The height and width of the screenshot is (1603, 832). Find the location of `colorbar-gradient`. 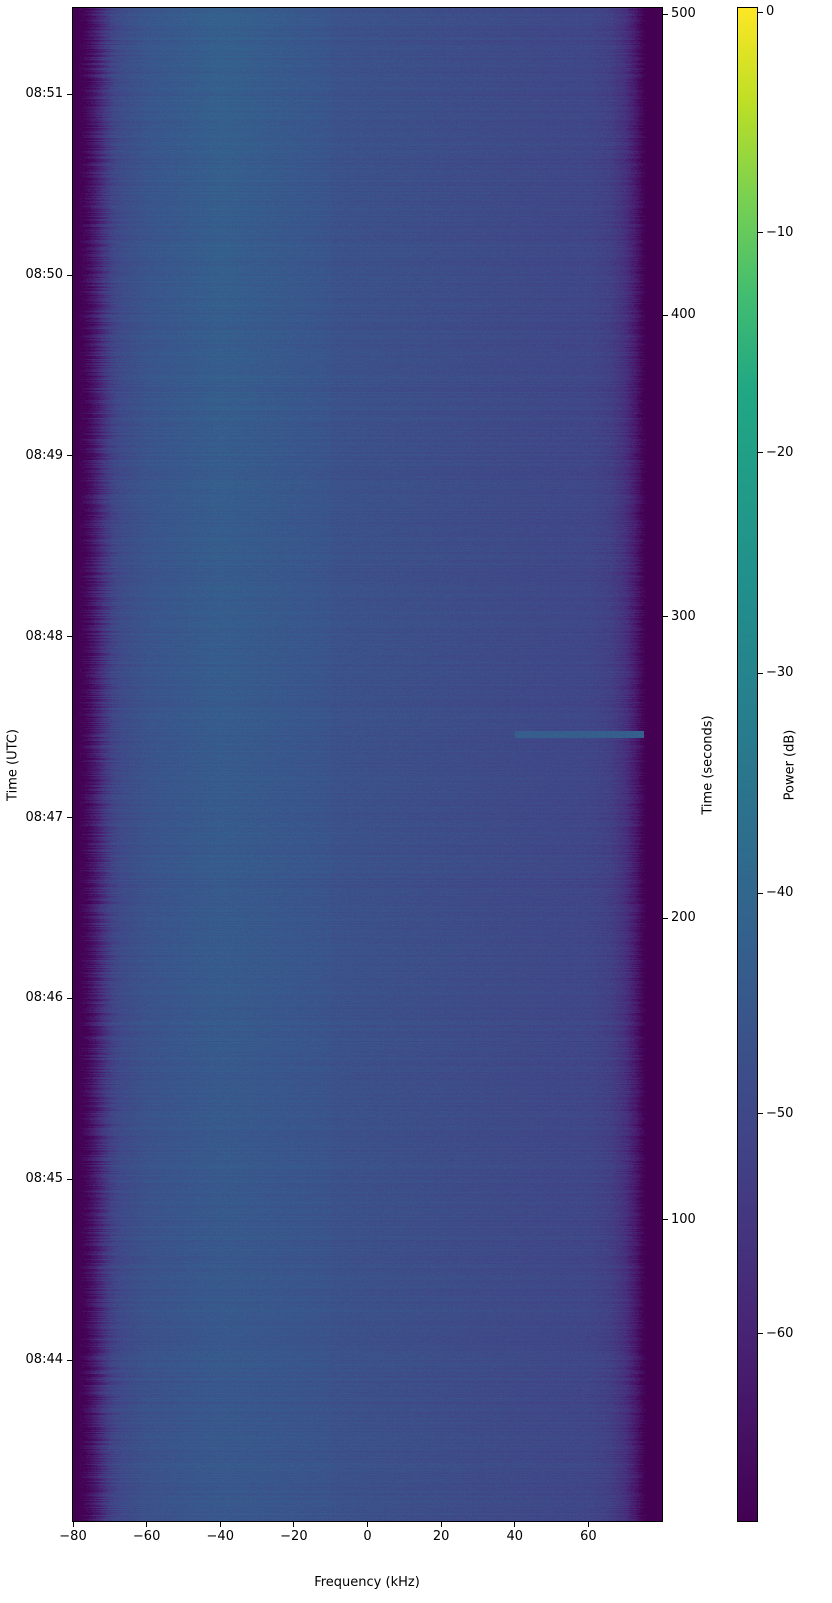

colorbar-gradient is located at coordinates (747, 764).